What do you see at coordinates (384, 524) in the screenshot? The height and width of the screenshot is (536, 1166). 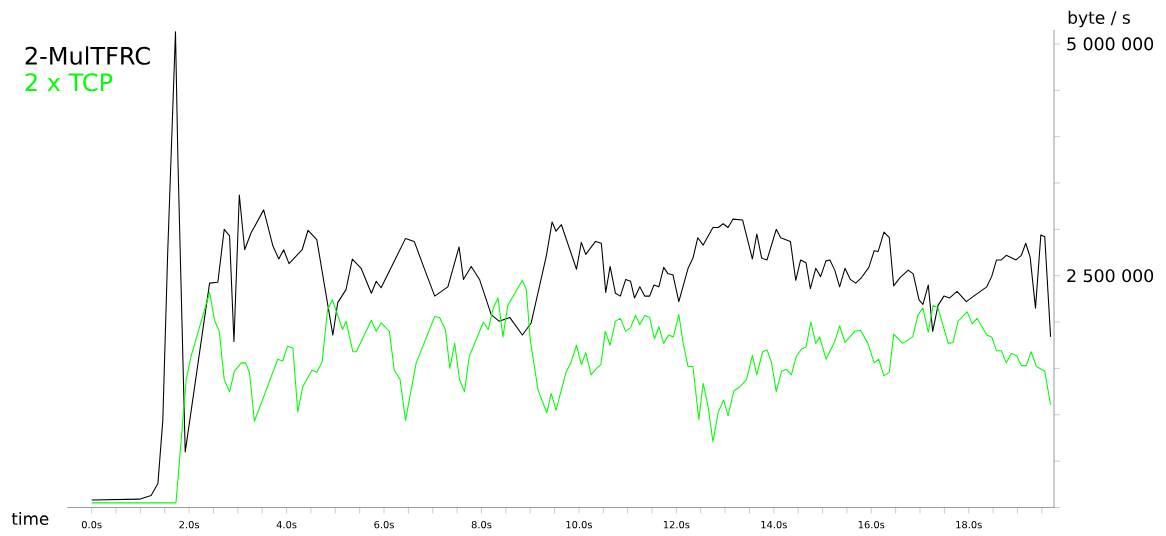 I see `x-tick-label: 6.0s` at bounding box center [384, 524].